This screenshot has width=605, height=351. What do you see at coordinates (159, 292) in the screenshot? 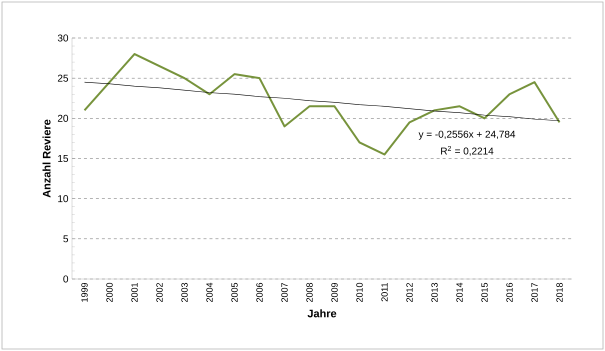
I see `x-tick-label: 2002` at bounding box center [159, 292].